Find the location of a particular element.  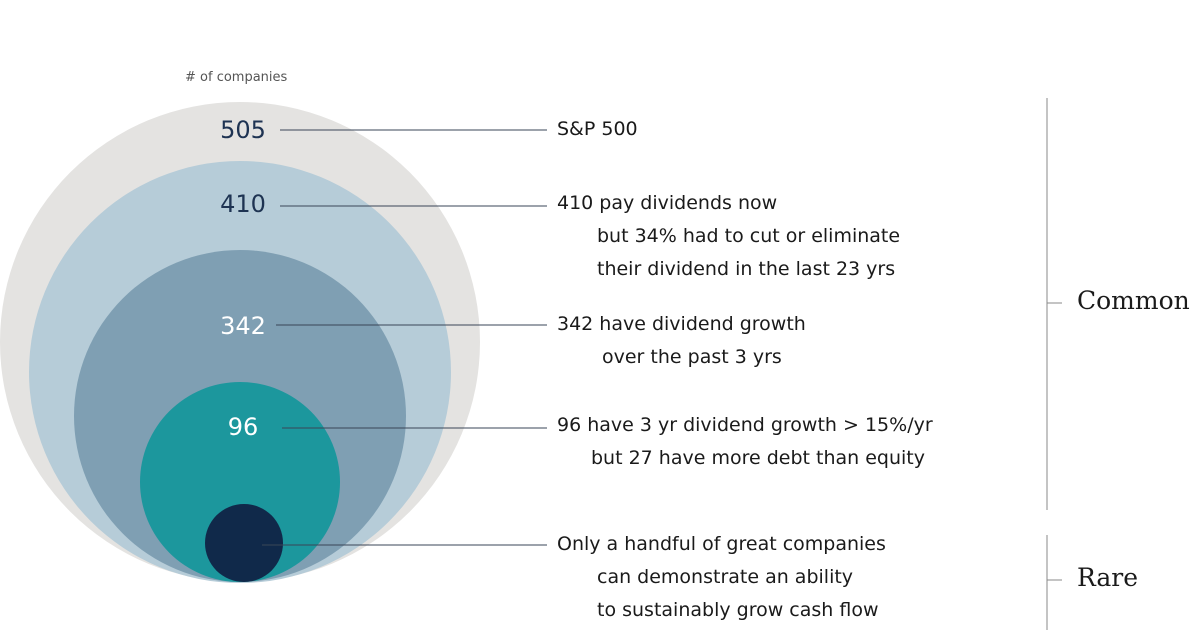

chart-caption: # of companies is located at coordinates (236, 77).